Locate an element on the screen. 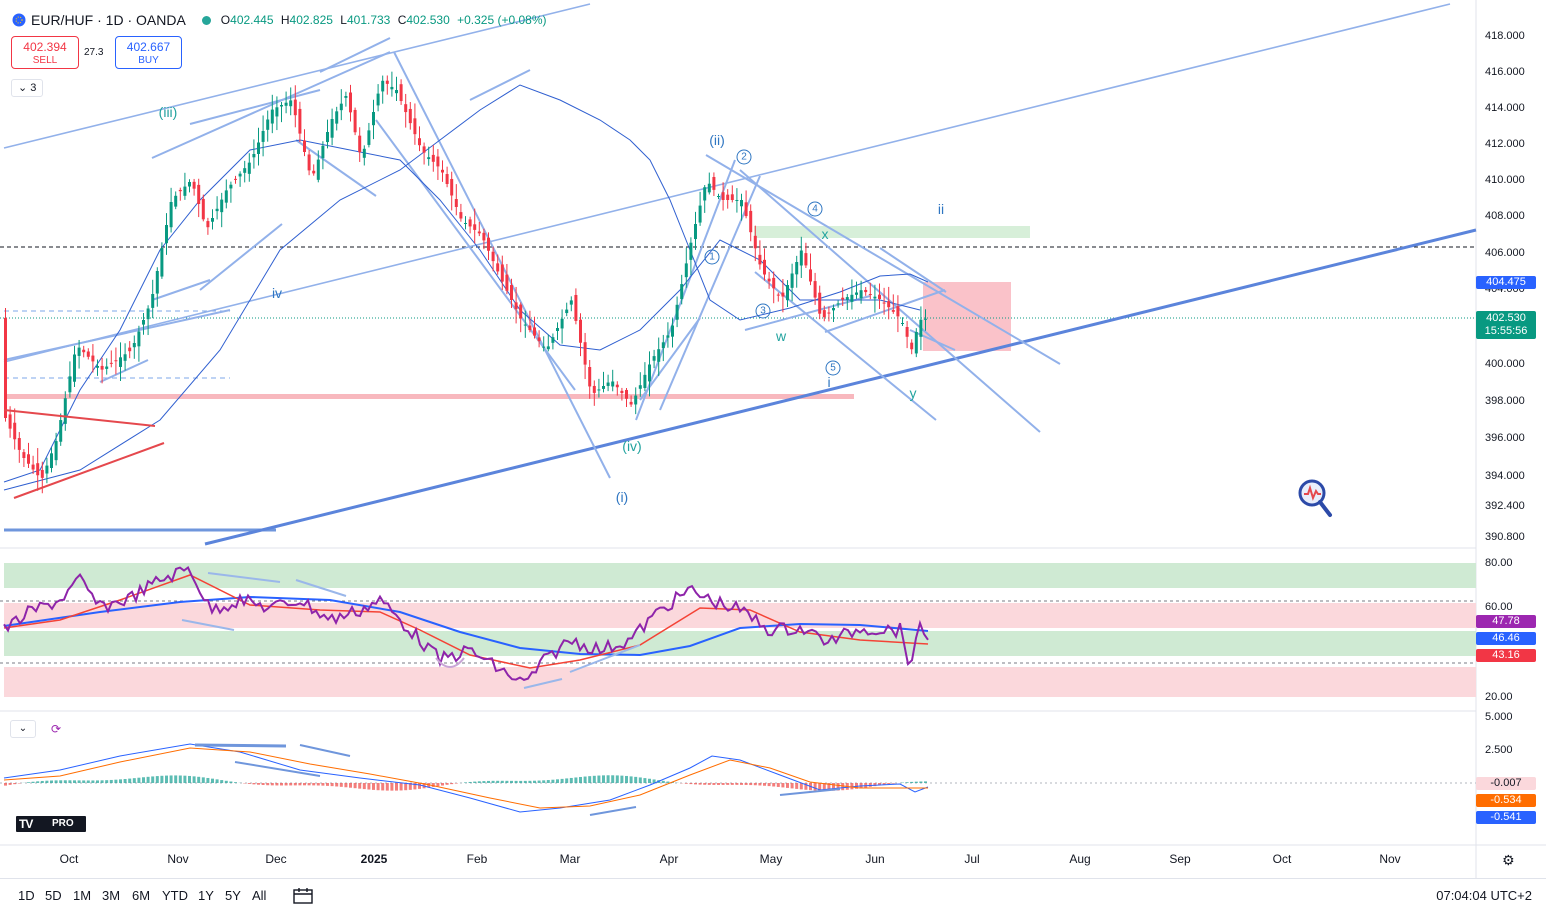 This screenshot has height=918, width=1546. wave-label: x is located at coordinates (825, 234).